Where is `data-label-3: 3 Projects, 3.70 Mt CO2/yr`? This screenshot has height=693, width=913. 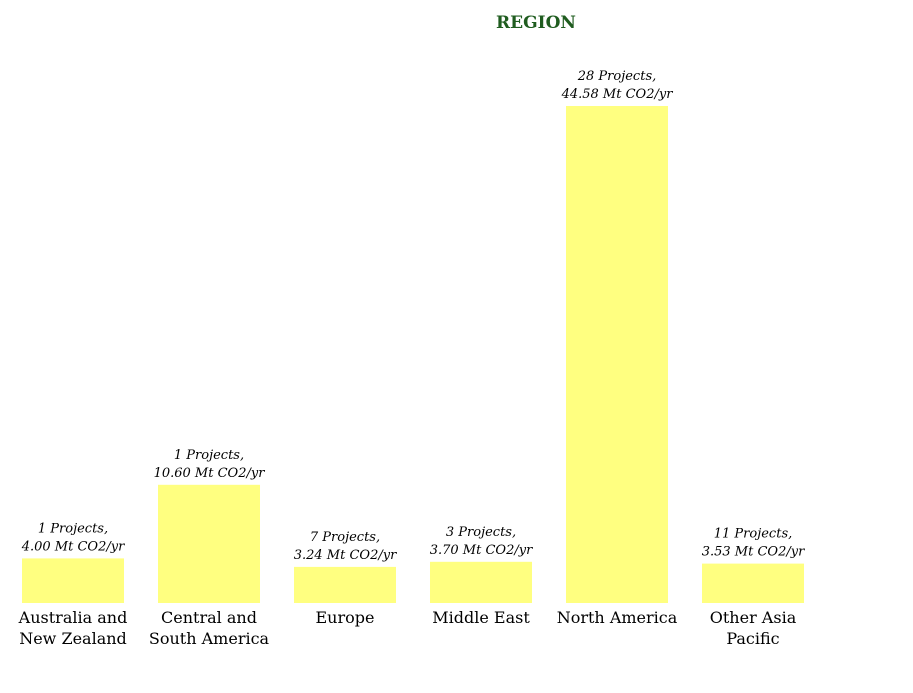 data-label-3: 3 Projects, 3.70 Mt CO2/yr is located at coordinates (481, 541).